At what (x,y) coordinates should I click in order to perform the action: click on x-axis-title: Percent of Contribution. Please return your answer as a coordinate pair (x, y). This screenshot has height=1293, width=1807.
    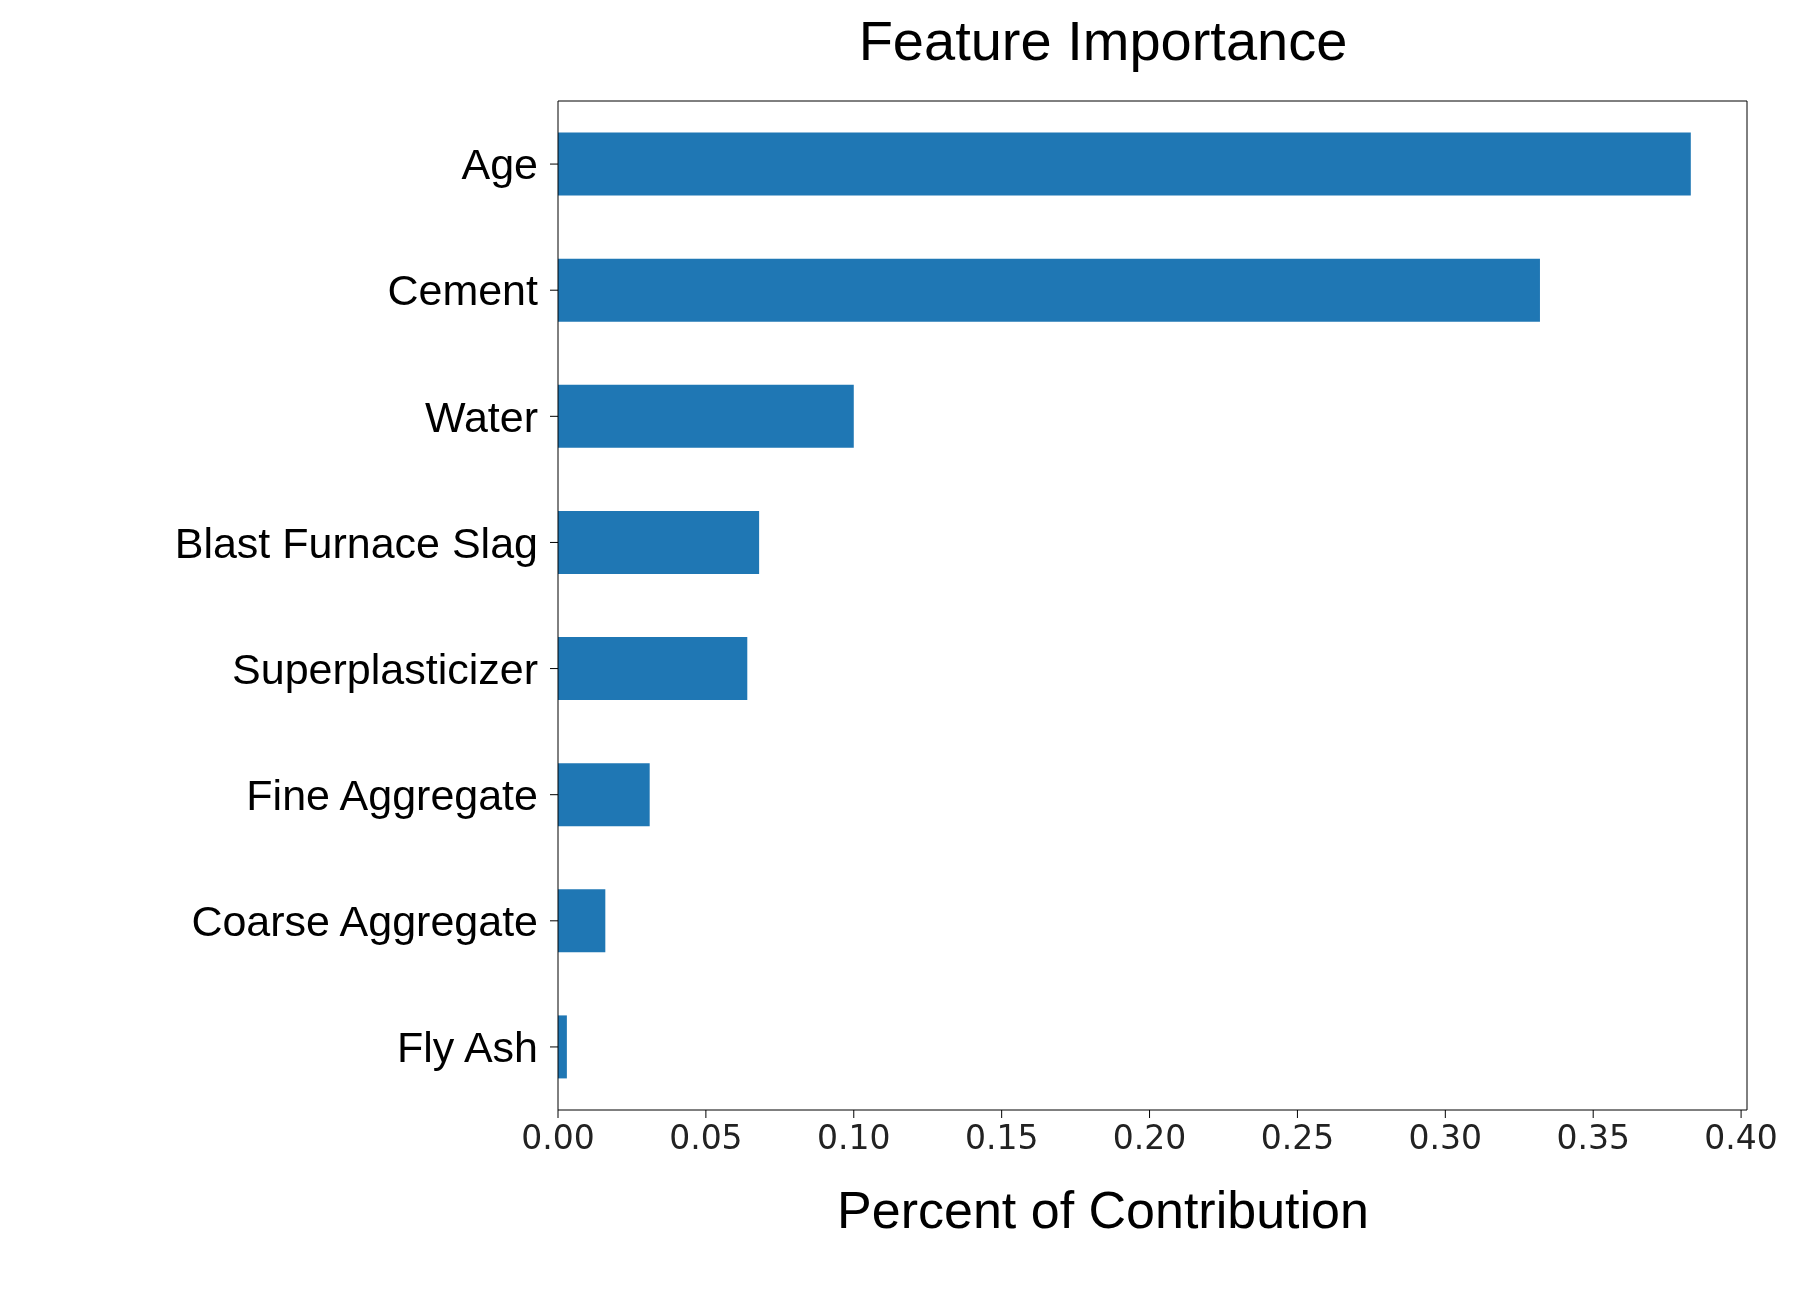
    Looking at the image, I should click on (1103, 1210).